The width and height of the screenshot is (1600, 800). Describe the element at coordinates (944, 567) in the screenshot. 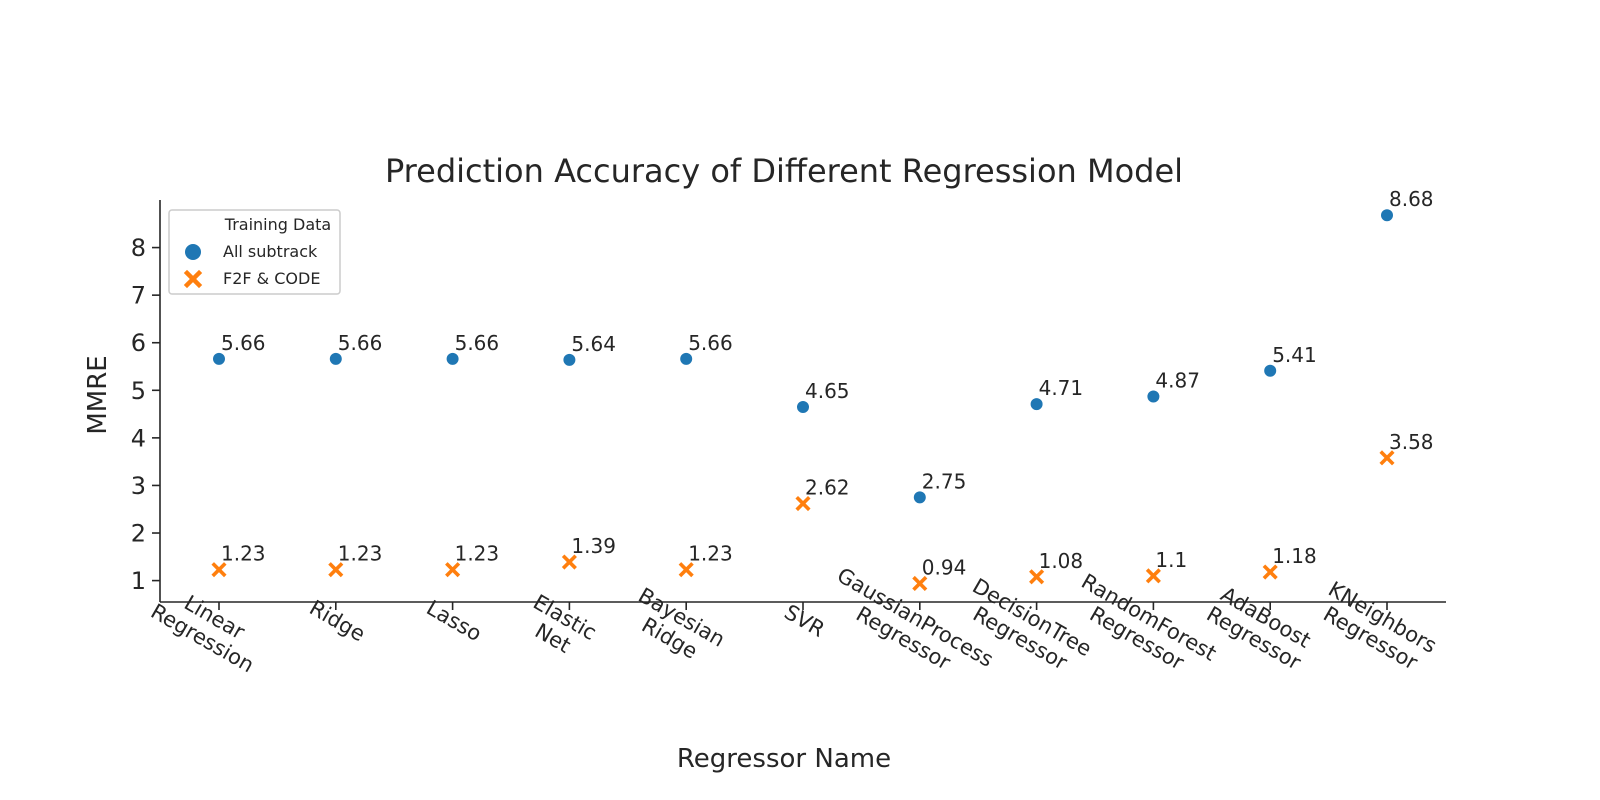

I see `data-label: 0.94` at that location.